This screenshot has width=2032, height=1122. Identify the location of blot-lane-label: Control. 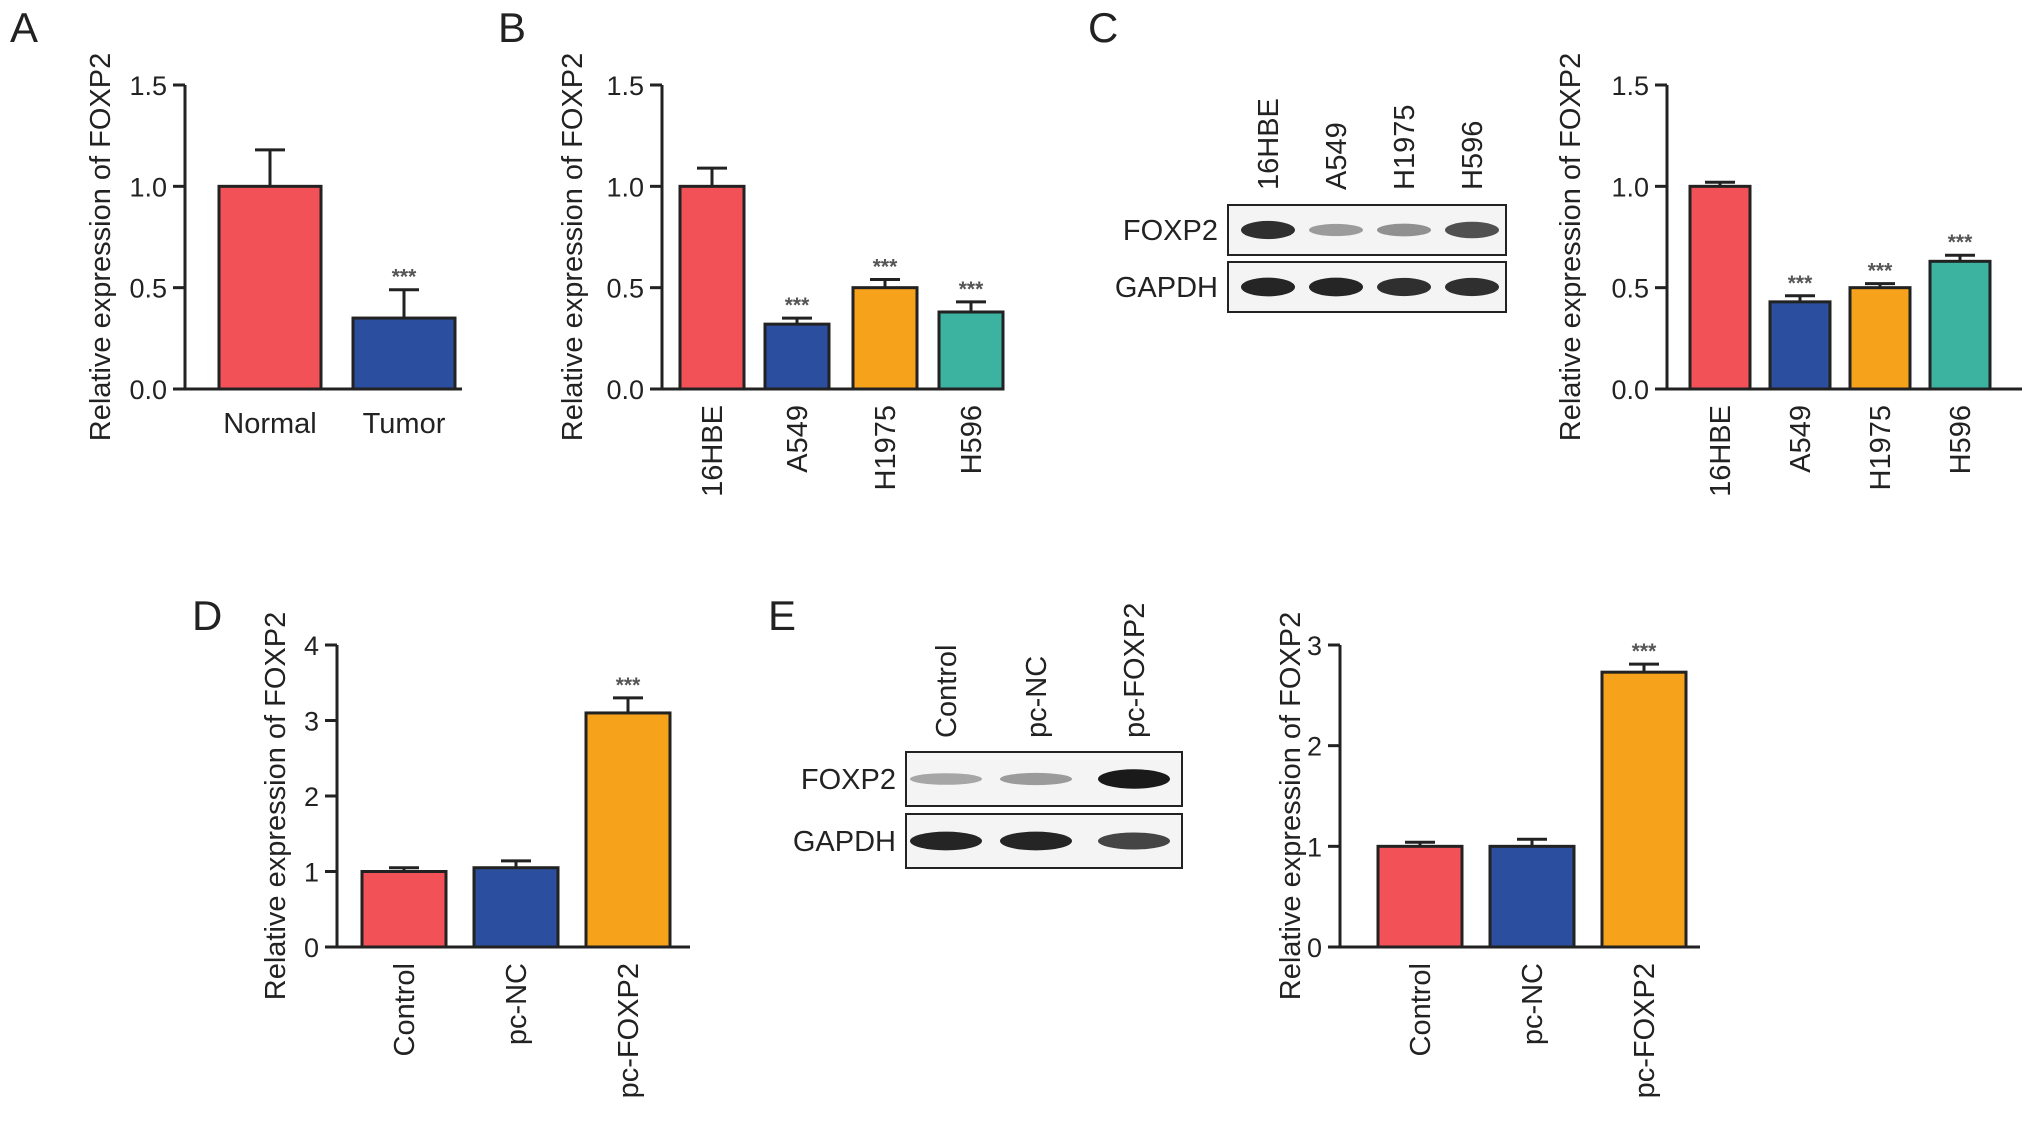
(947, 692).